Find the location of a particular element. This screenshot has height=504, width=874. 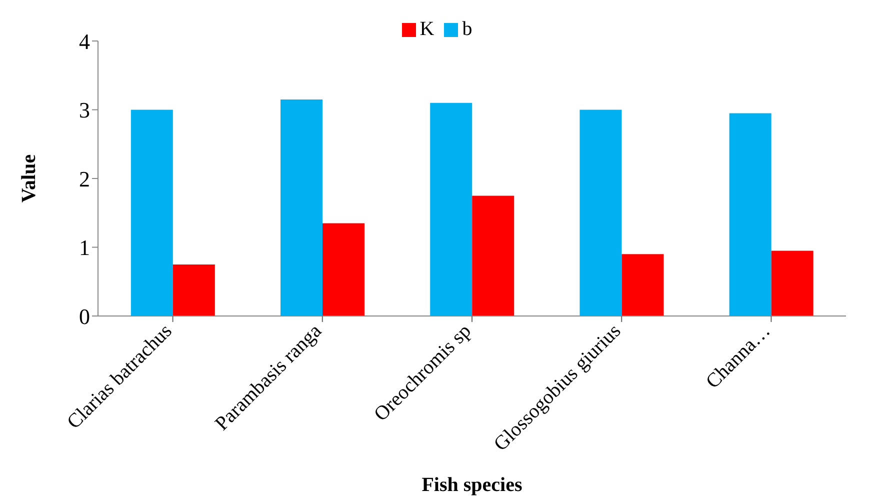

legend-label: K is located at coordinates (427, 29).